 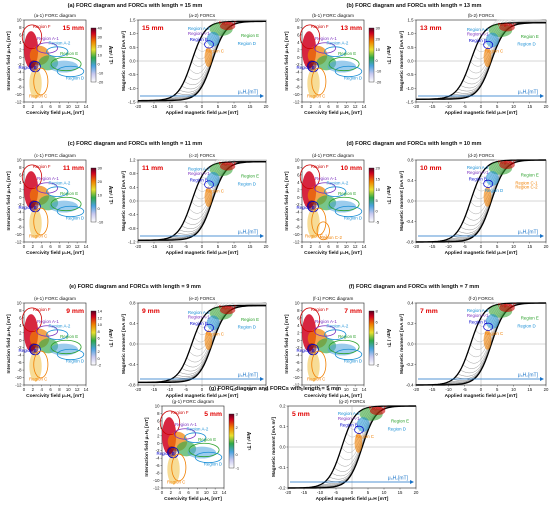 I want to click on region-label: Region C, so click(x=316, y=379).